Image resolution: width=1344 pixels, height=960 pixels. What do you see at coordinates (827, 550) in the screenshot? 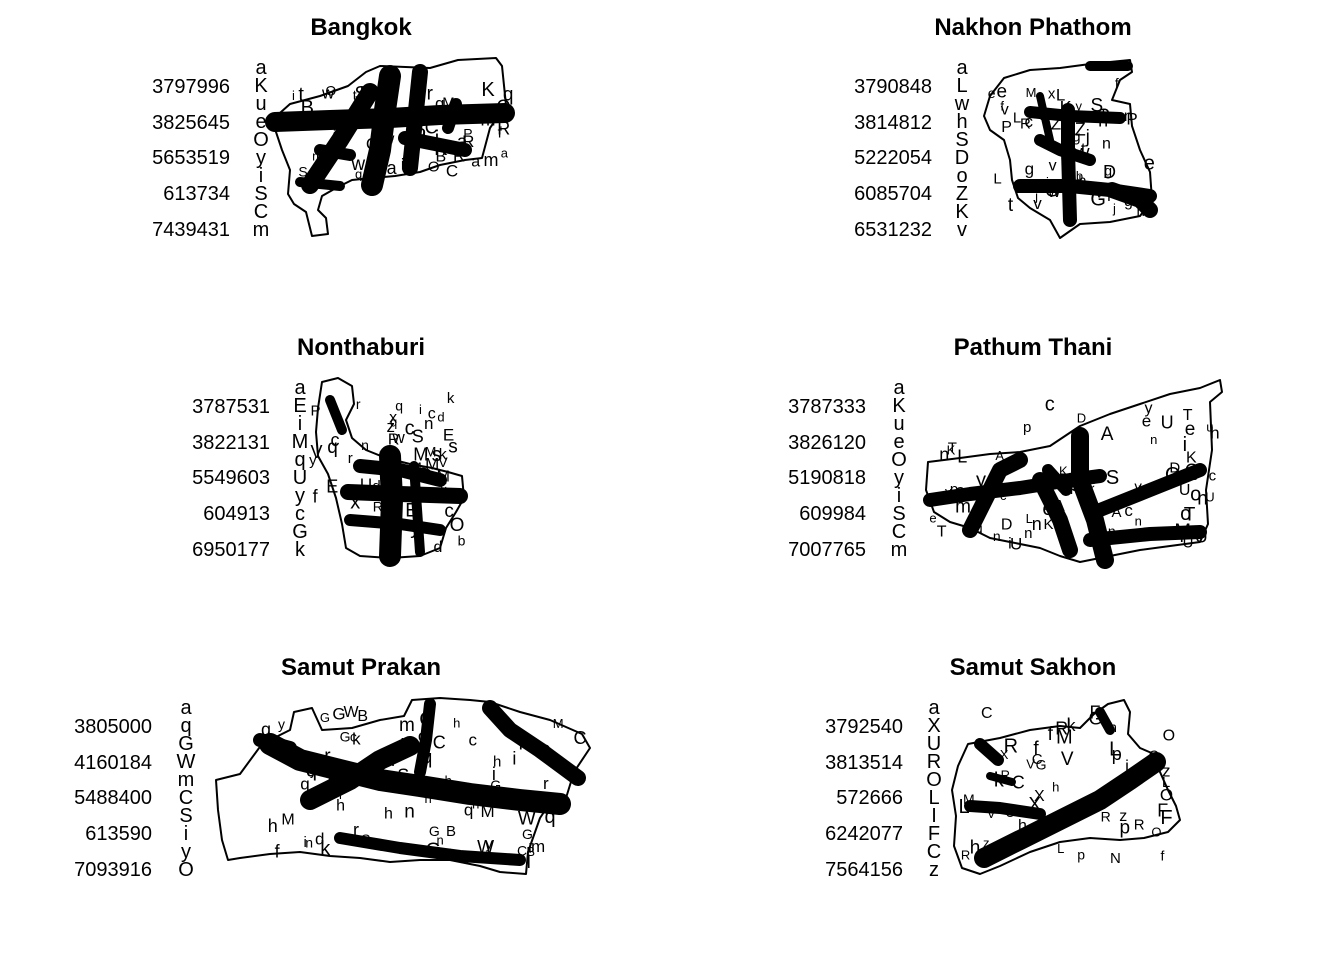
I see `legend-value: 7007765` at bounding box center [827, 550].